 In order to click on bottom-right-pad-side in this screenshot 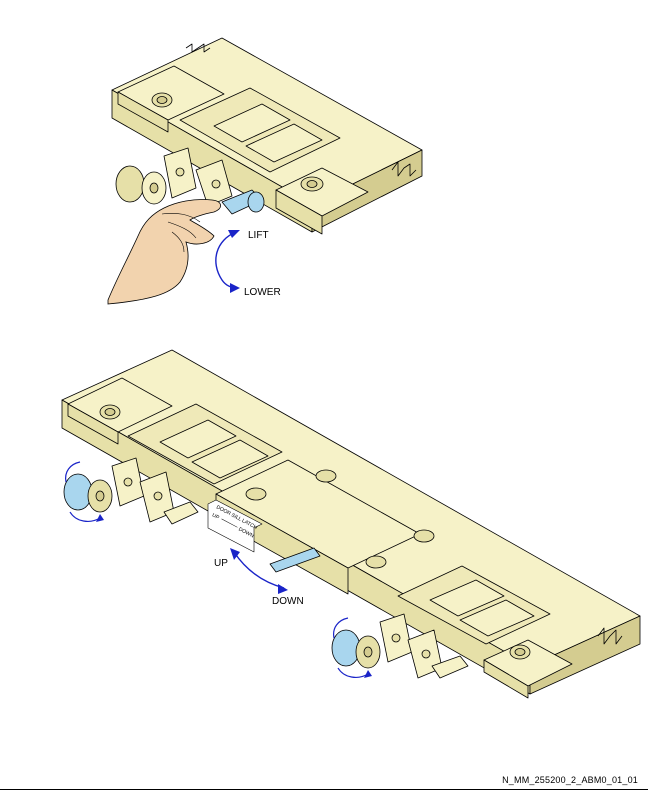, I will do `click(506, 679)`.